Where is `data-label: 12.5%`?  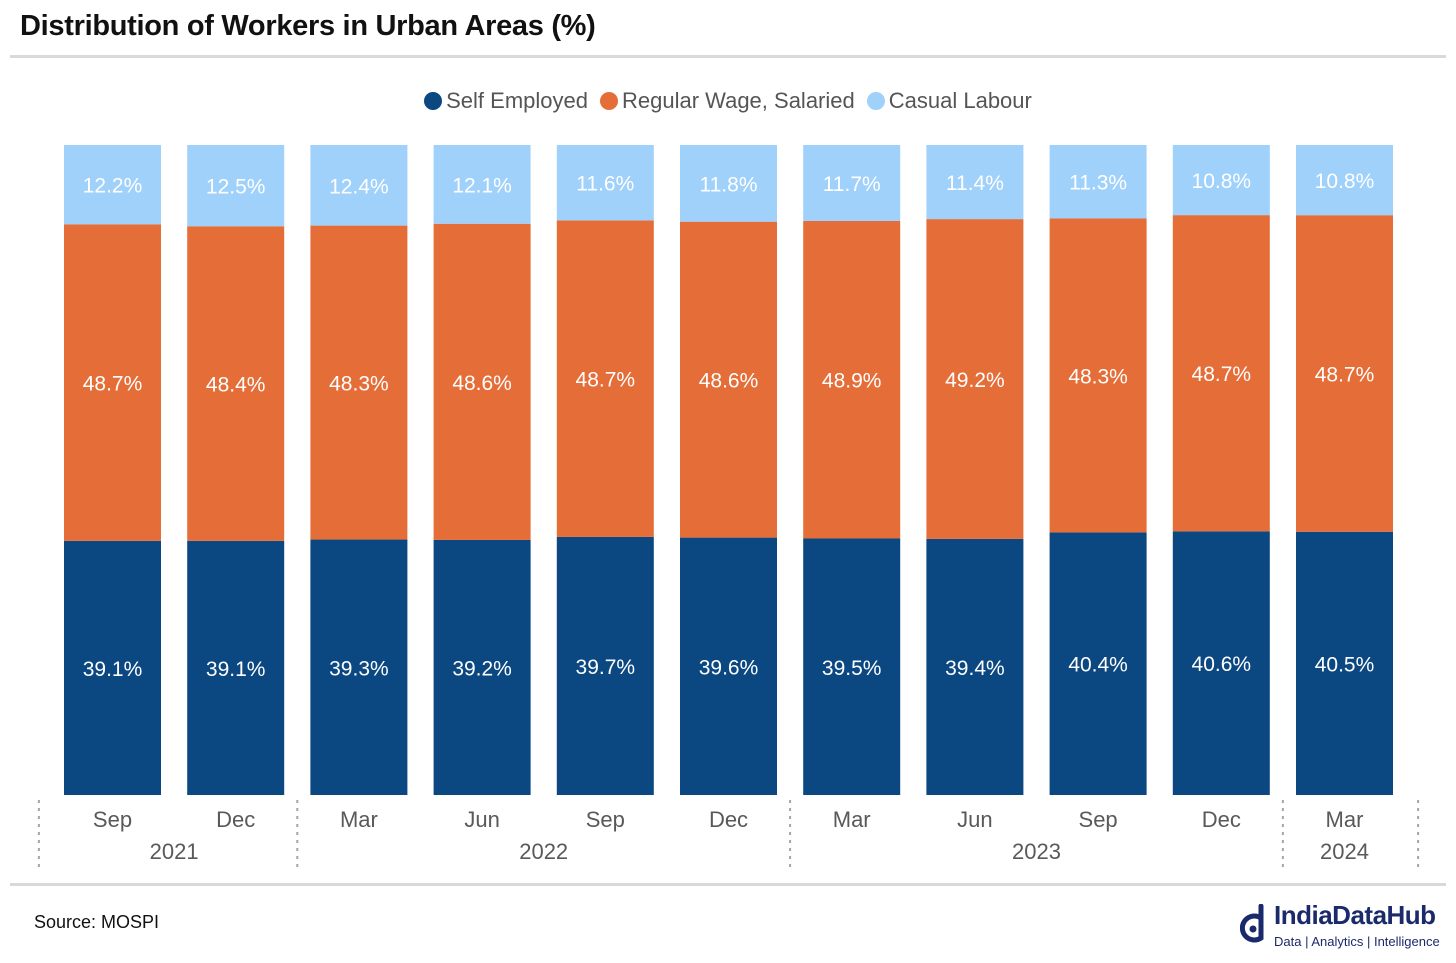
data-label: 12.5% is located at coordinates (236, 187).